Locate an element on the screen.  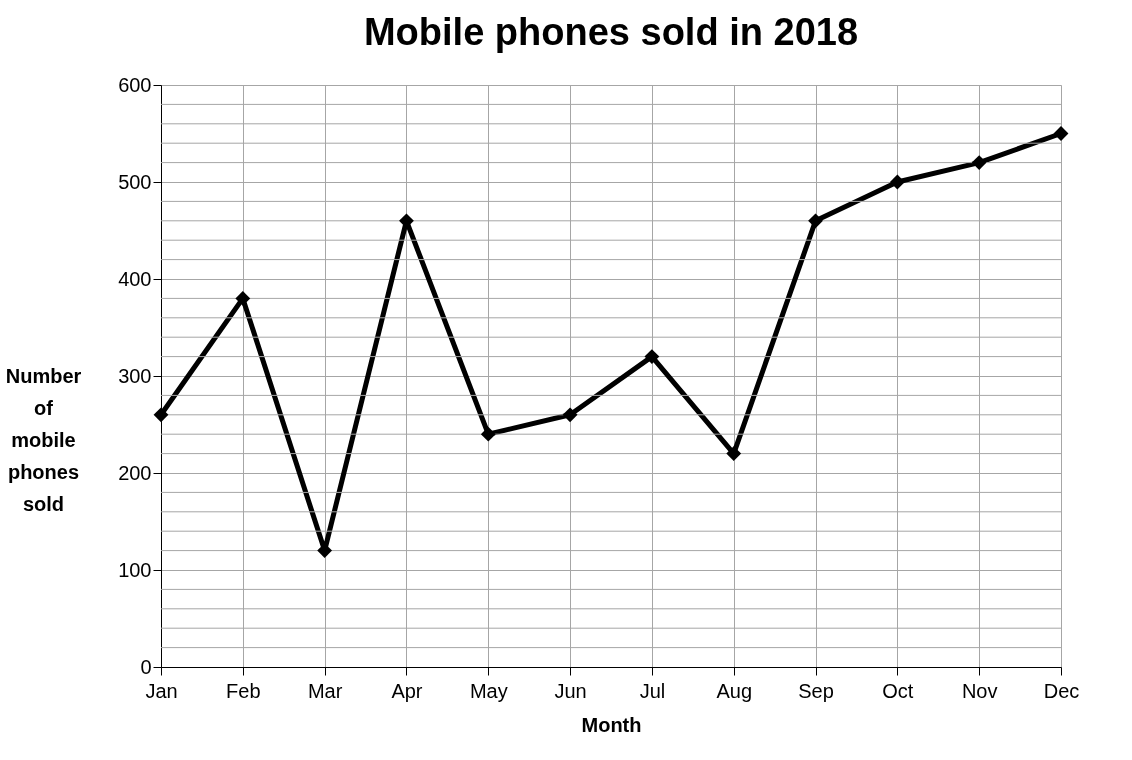
x-tick-label: Sep is located at coordinates (816, 690).